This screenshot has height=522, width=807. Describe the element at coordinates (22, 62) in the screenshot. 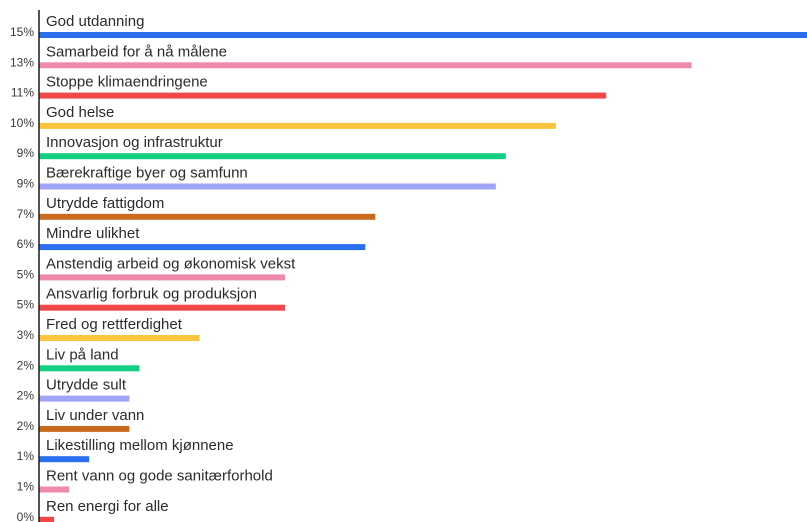

I see `value-label-1: 13%` at that location.